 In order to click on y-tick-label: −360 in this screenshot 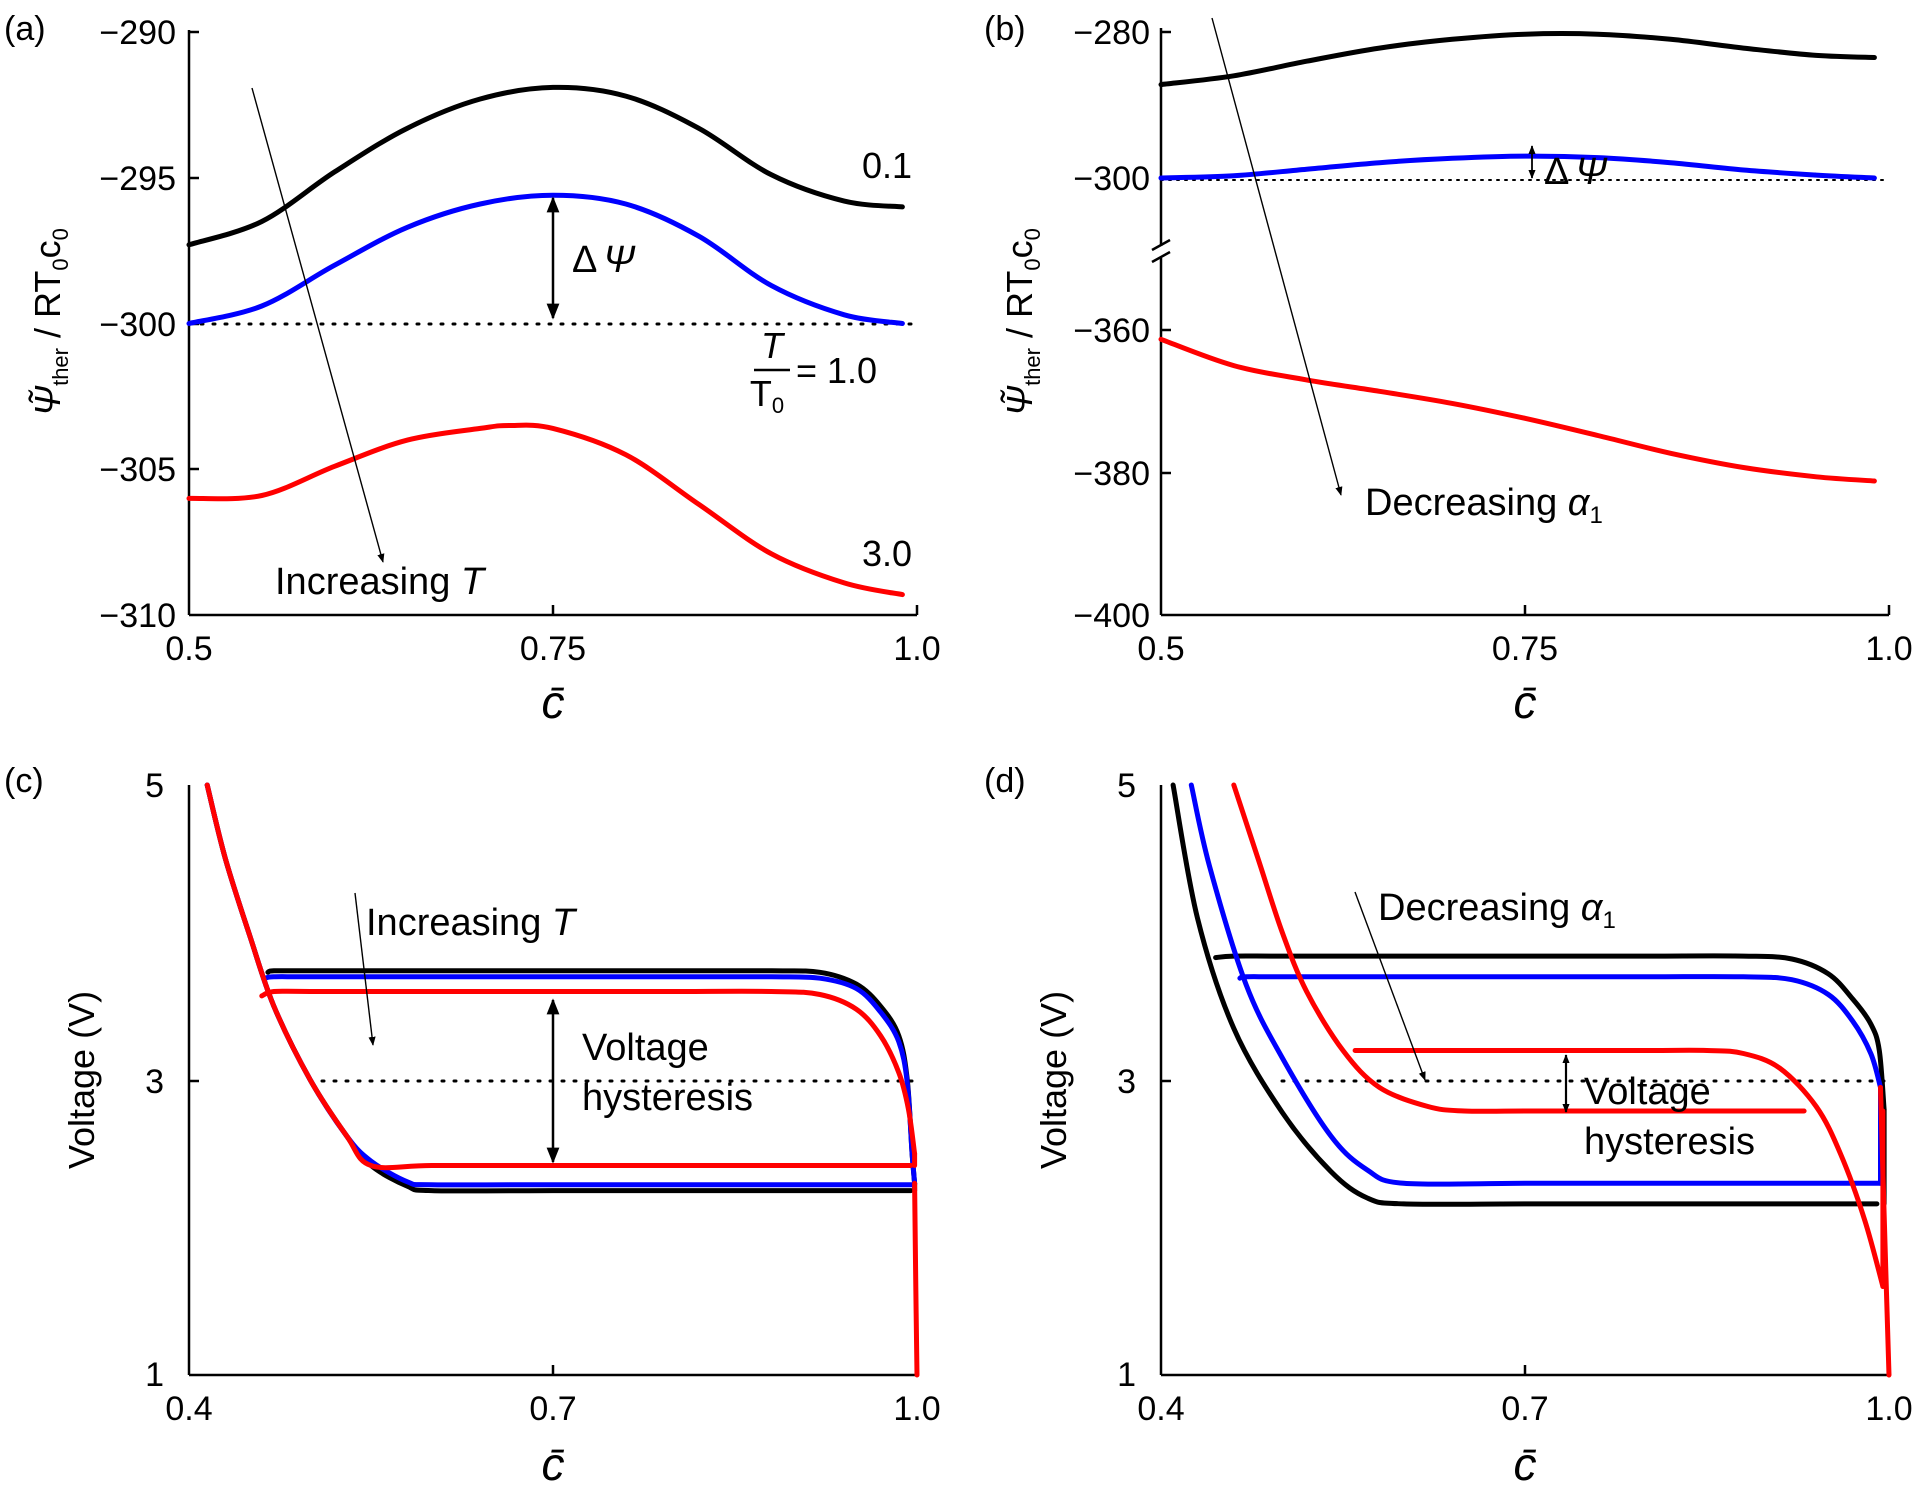, I will do `click(1111, 331)`.